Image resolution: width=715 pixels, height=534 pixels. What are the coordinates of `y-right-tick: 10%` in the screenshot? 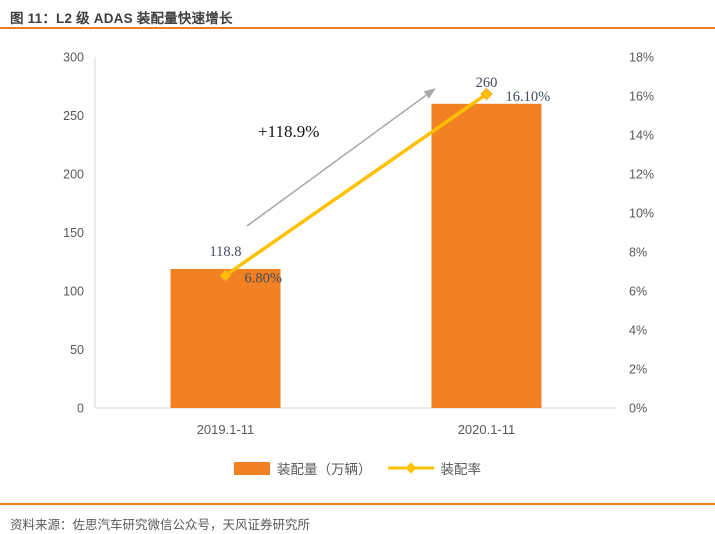 It's located at (641, 214).